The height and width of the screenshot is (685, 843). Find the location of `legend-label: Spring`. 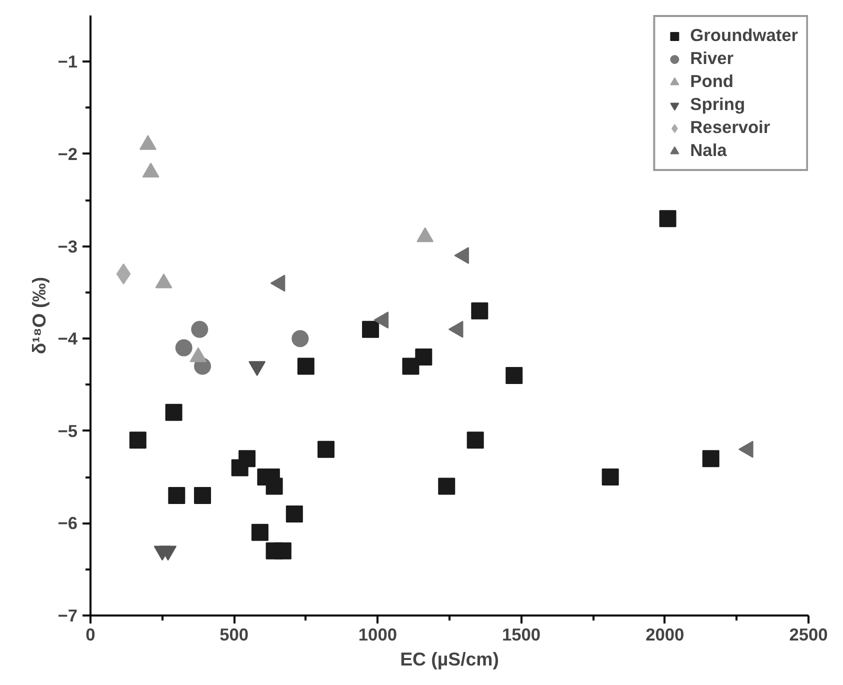

legend-label: Spring is located at coordinates (718, 104).